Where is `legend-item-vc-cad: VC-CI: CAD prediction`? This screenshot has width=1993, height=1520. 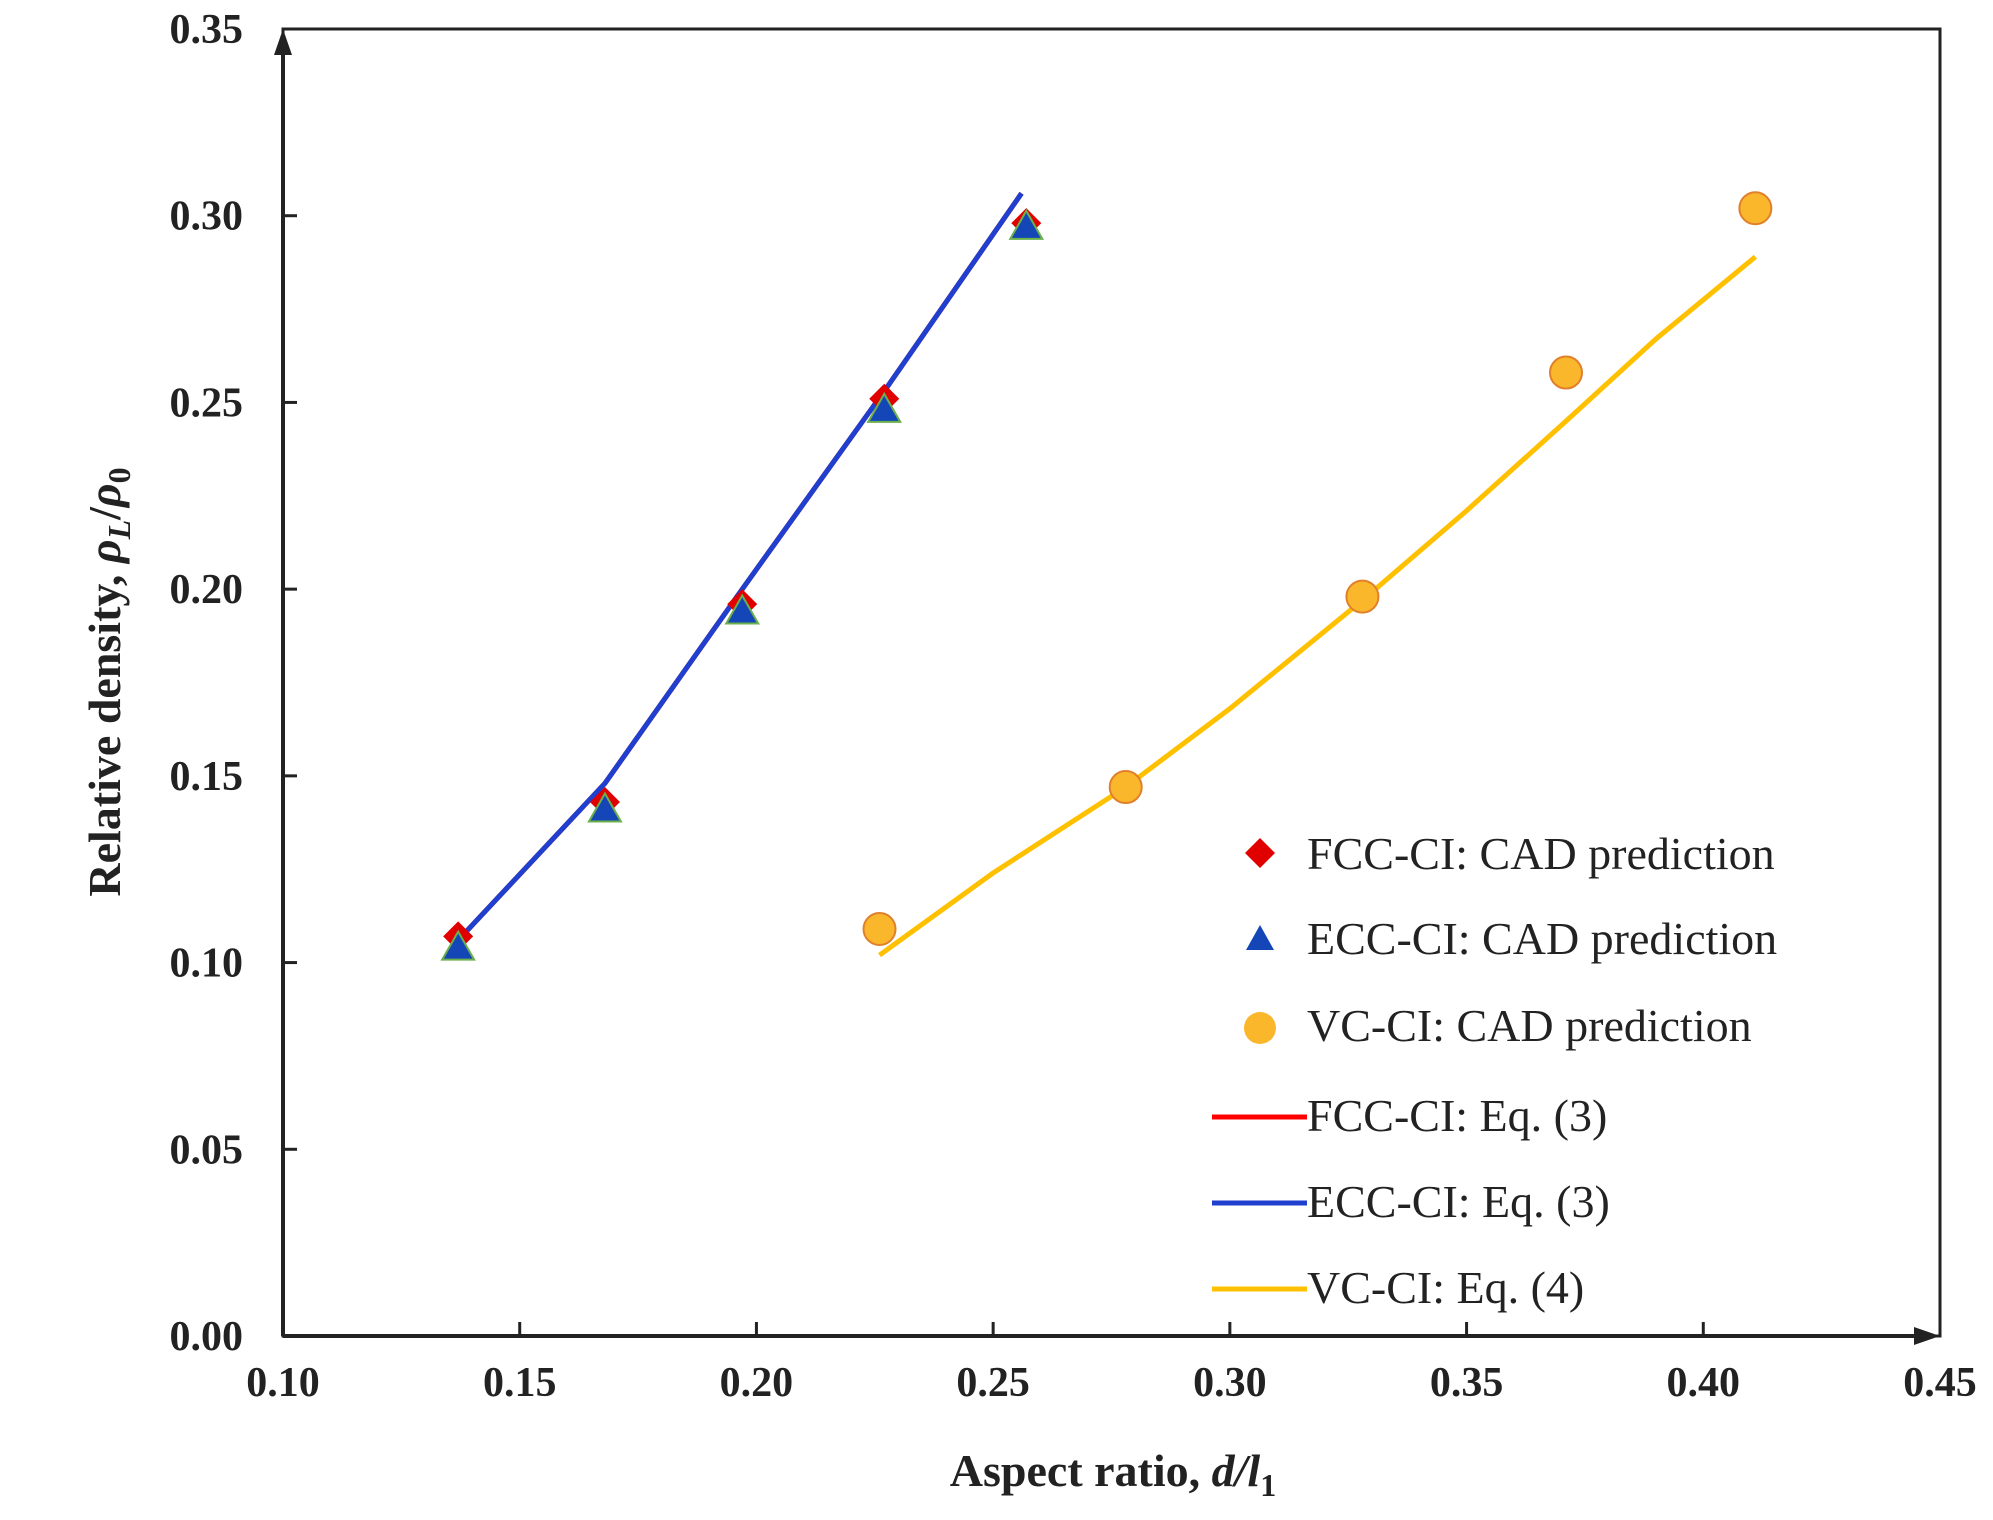 legend-item-vc-cad: VC-CI: CAD prediction is located at coordinates (1498, 1025).